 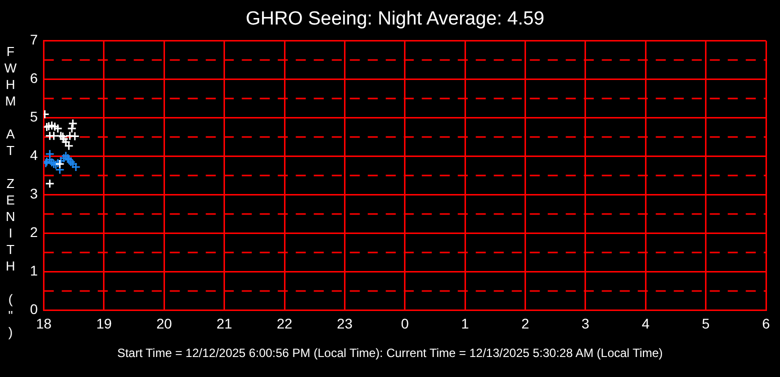 What do you see at coordinates (104, 323) in the screenshot?
I see `x-tick-label: 19` at bounding box center [104, 323].